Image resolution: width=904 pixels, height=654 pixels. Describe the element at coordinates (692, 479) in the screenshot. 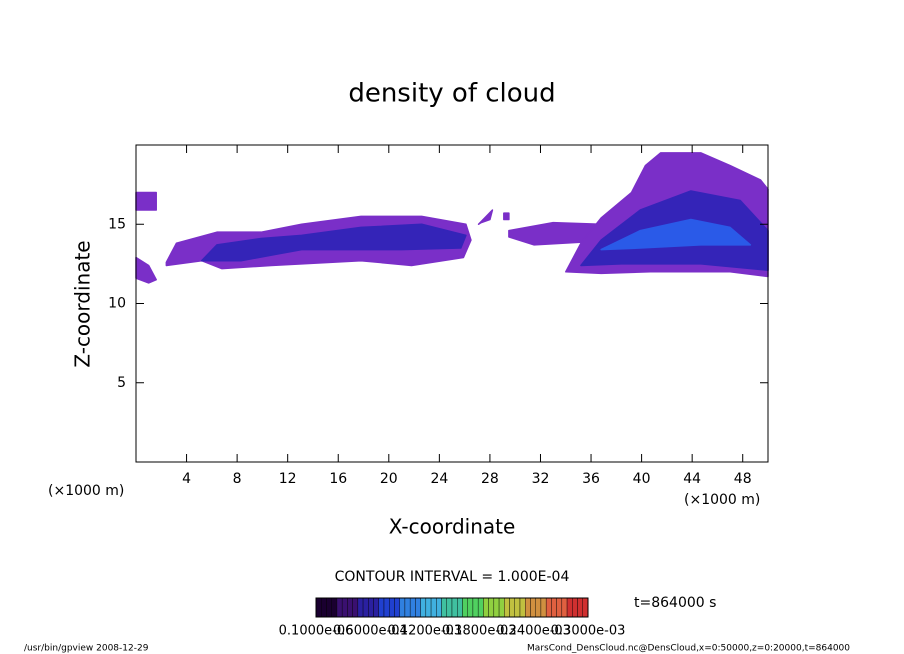

I see `x-tick-label: 44` at that location.